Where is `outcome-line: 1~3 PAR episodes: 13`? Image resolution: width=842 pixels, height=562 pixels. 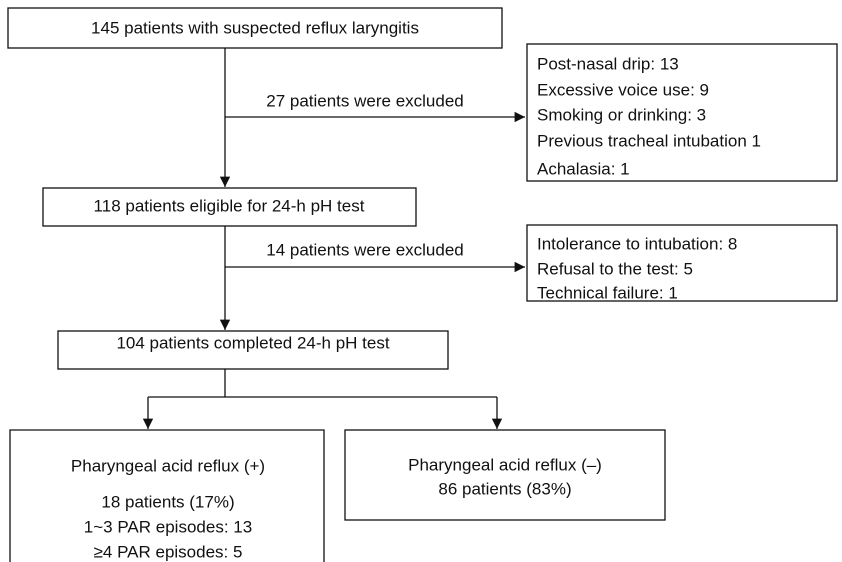 outcome-line: 1~3 PAR episodes: 13 is located at coordinates (168, 526).